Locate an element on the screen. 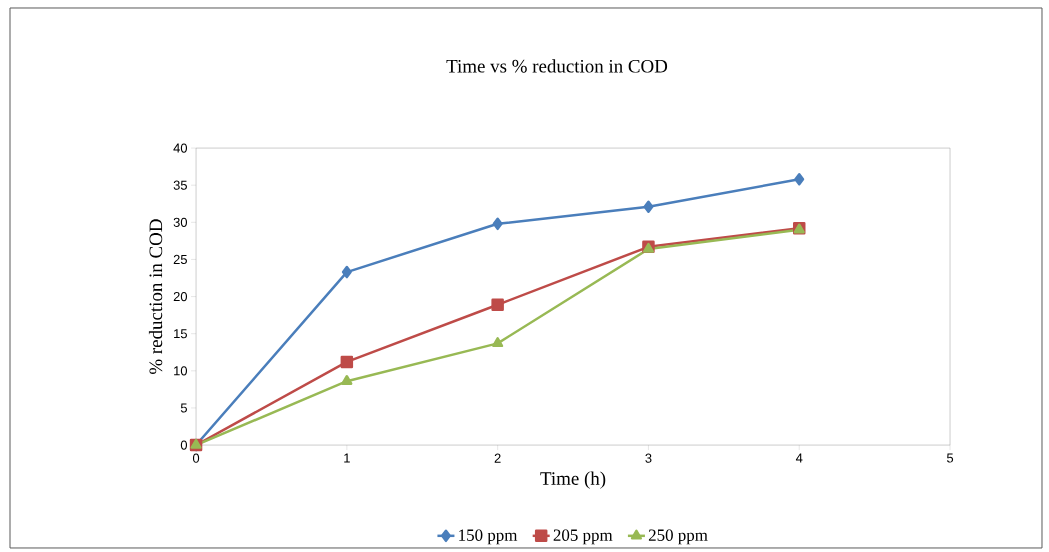 The image size is (1049, 552). legend-label: 205 ppm is located at coordinates (583, 537).